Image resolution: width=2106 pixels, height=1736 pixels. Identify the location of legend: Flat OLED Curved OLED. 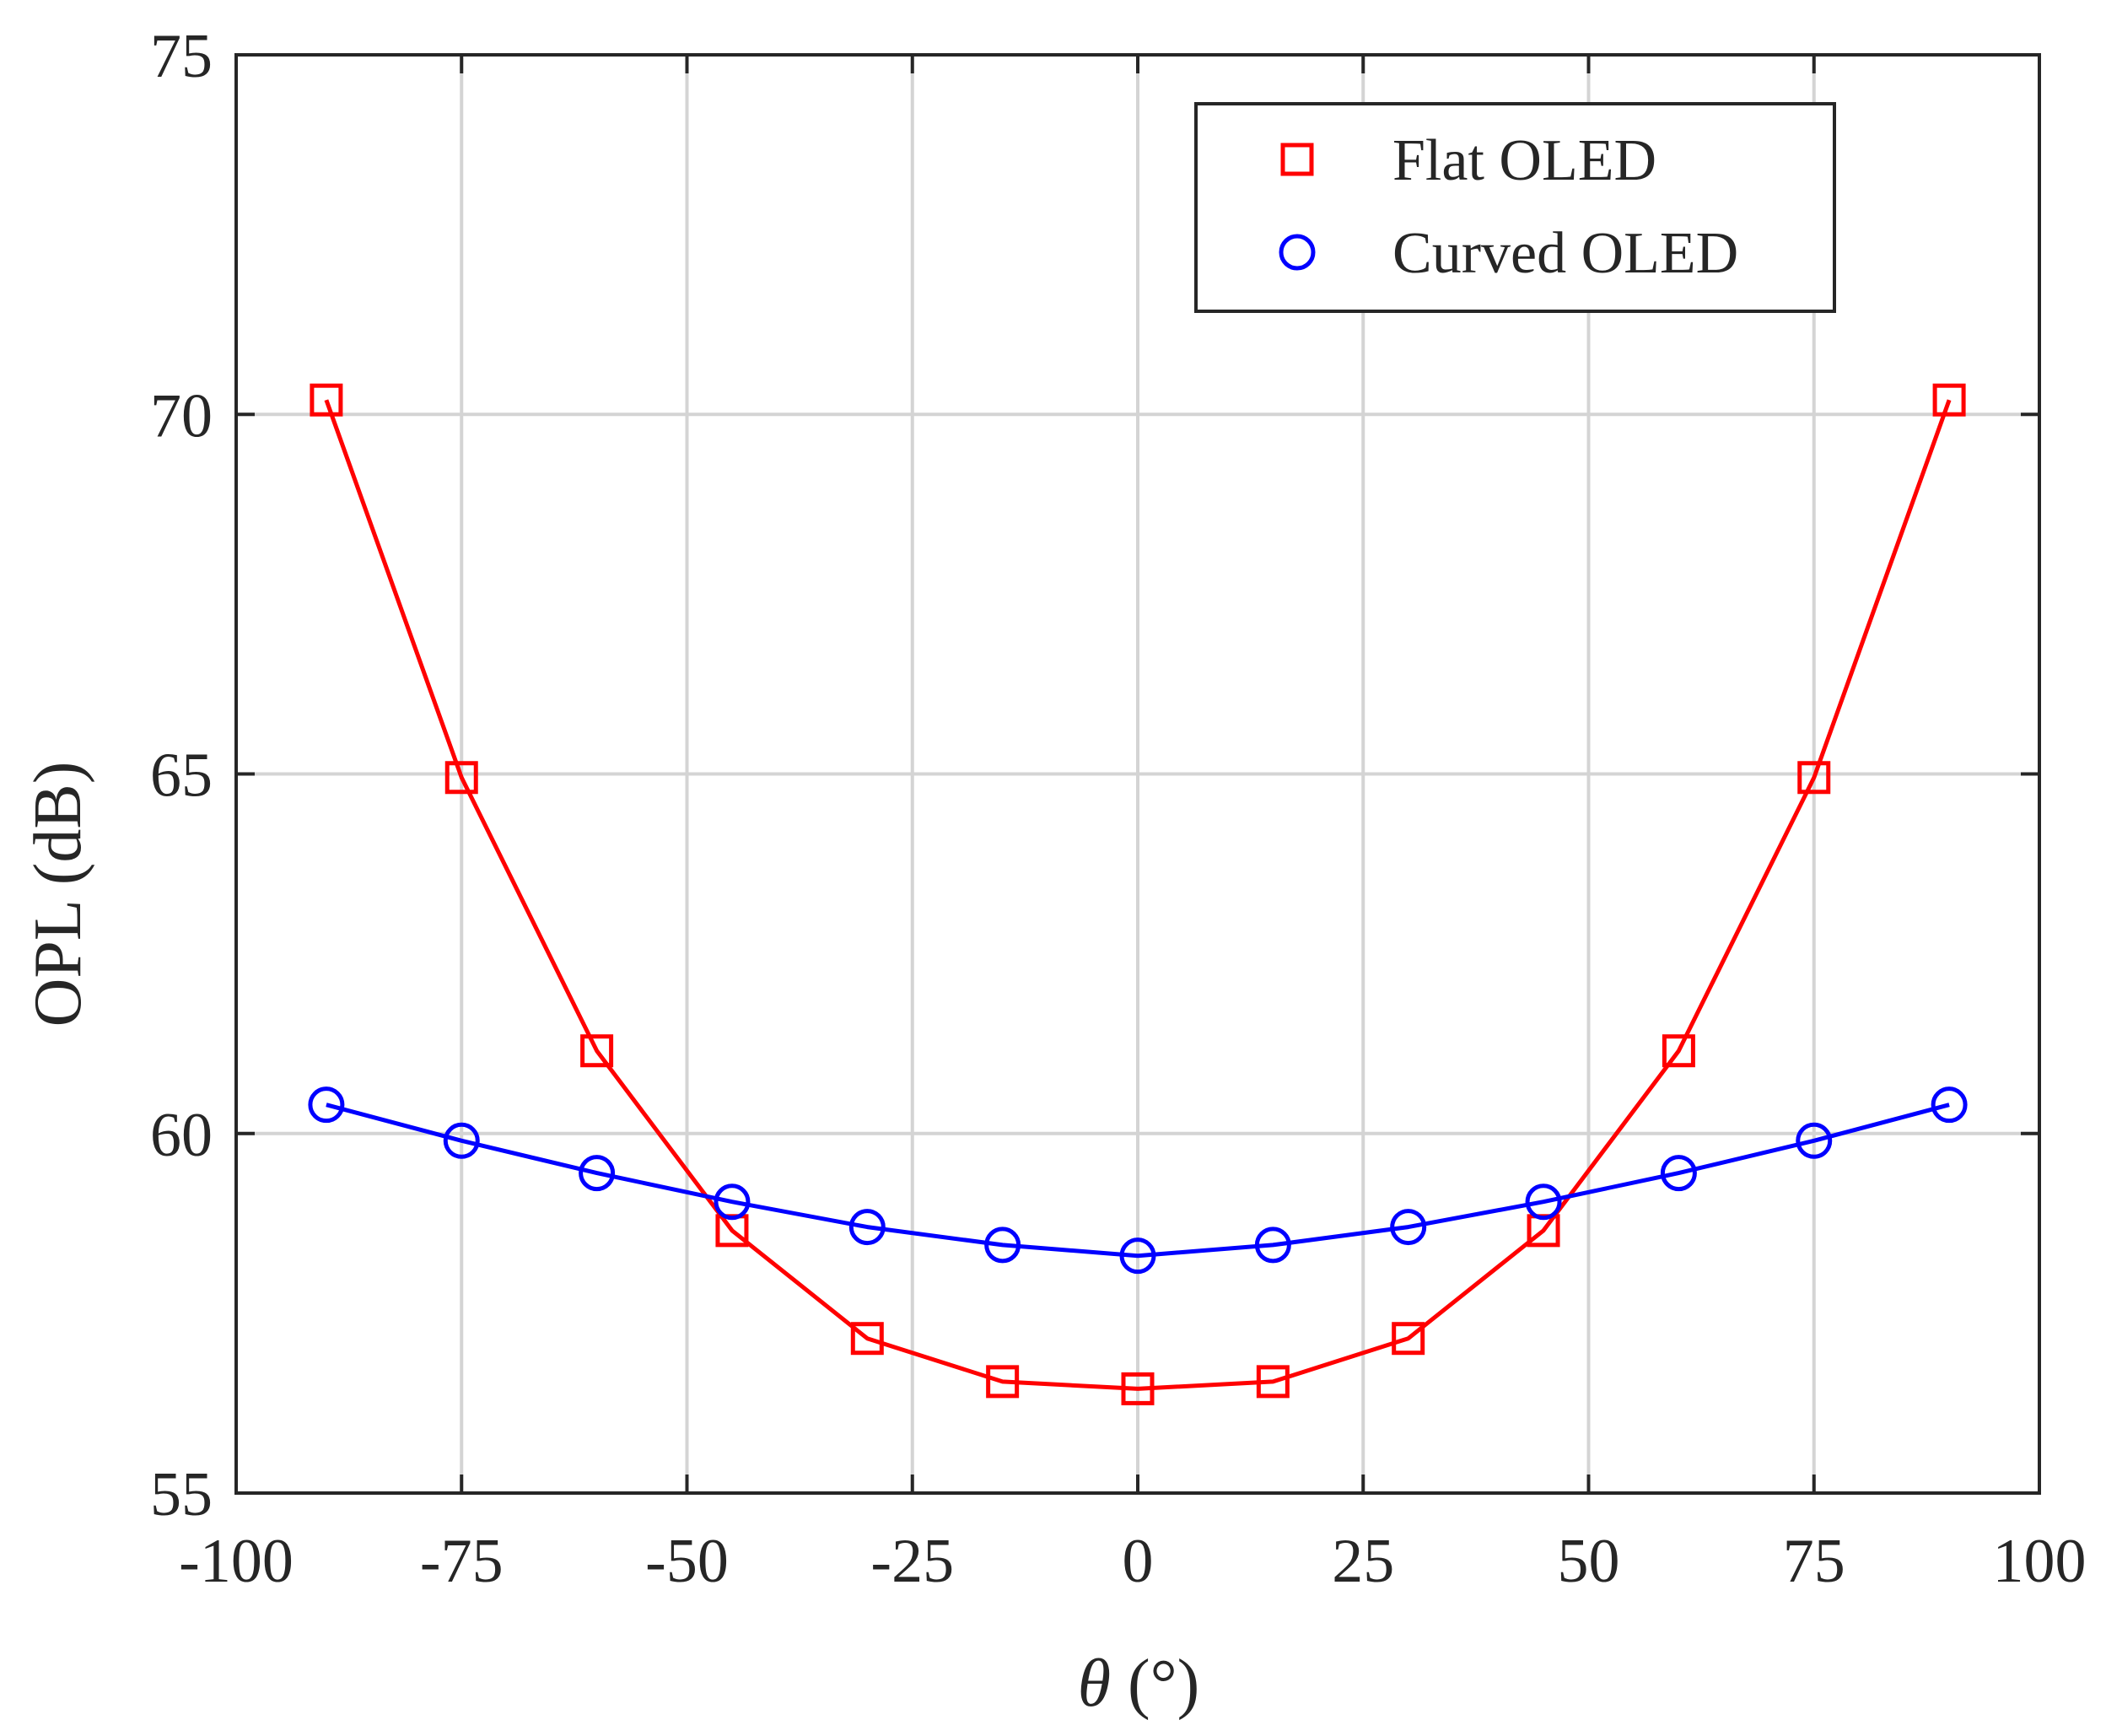
(1515, 208).